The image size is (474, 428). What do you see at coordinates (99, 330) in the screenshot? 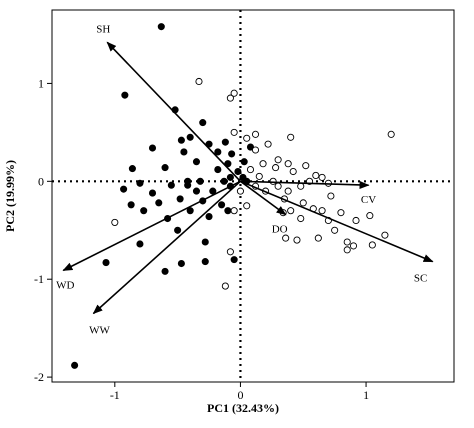
I see `vector-label-ww: WW` at bounding box center [99, 330].